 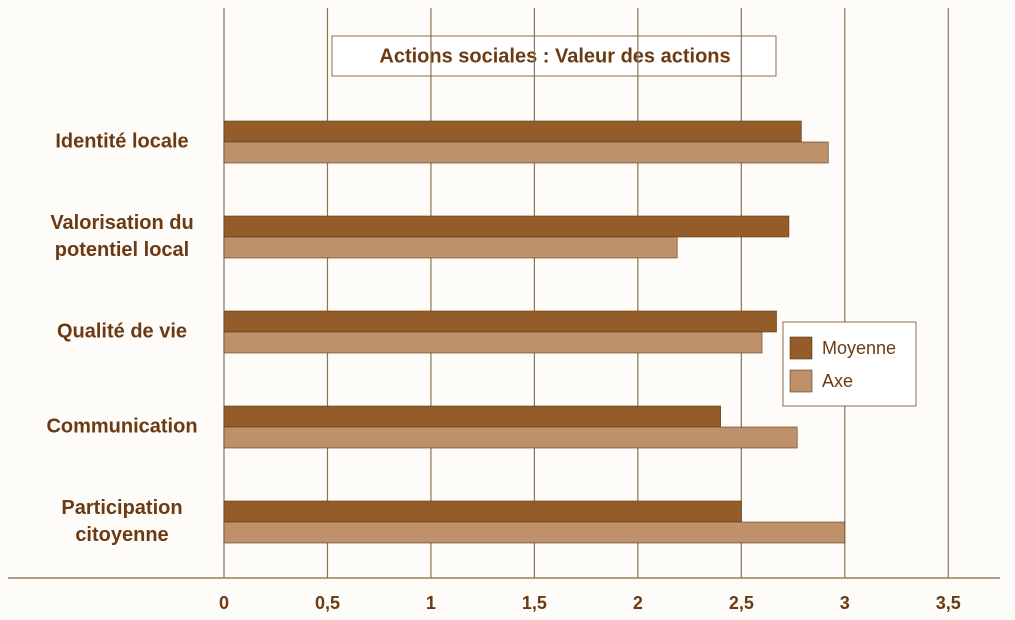 What do you see at coordinates (948, 603) in the screenshot?
I see `x-tick-label: 3,5` at bounding box center [948, 603].